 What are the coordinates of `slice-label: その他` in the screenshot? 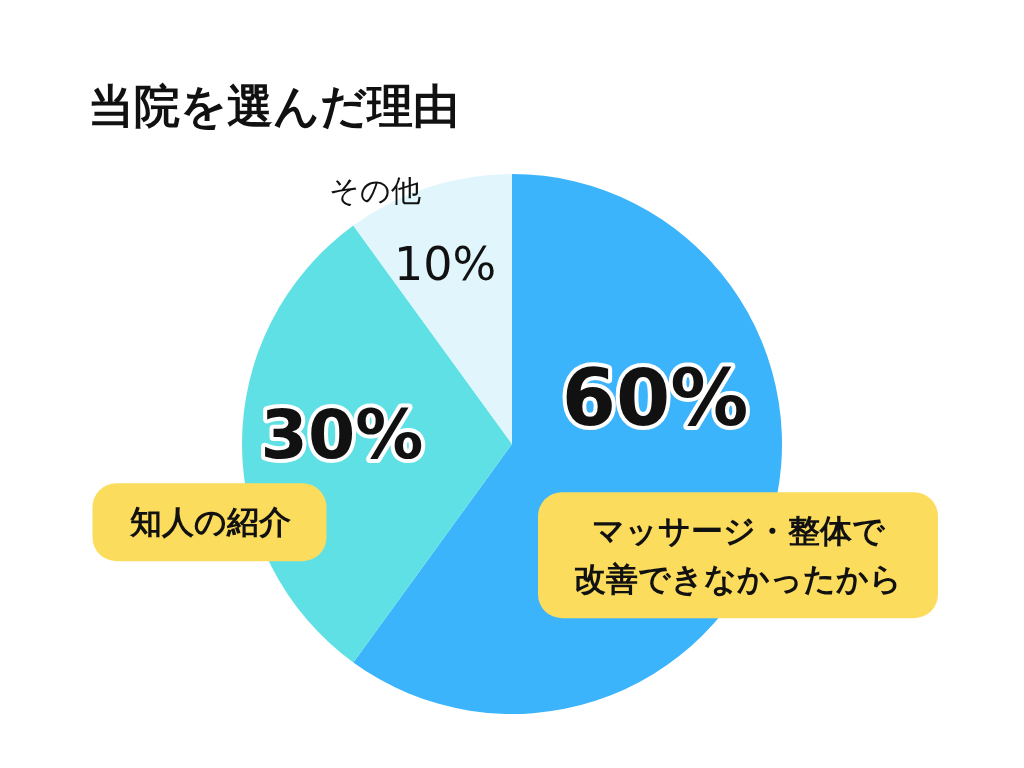 It's located at (375, 190).